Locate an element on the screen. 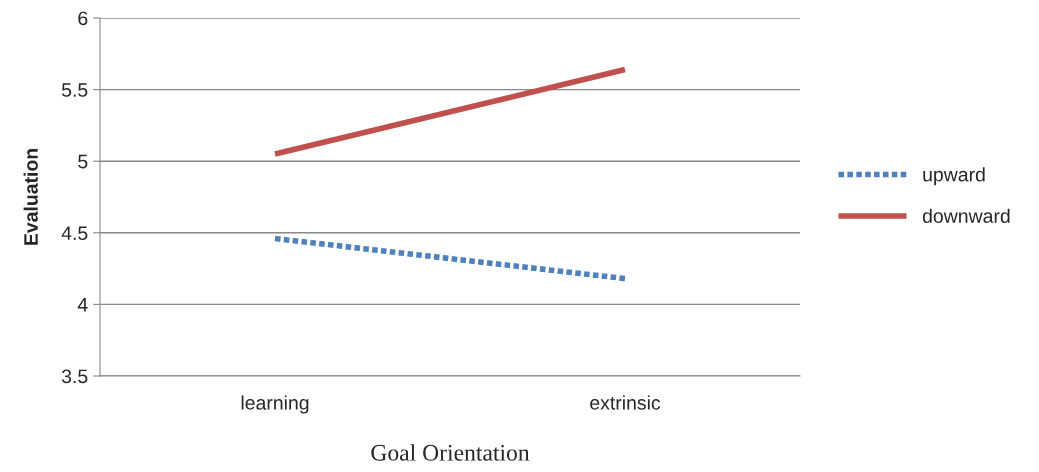 The height and width of the screenshot is (472, 1039). y-tick-label: 3.5 is located at coordinates (74, 376).